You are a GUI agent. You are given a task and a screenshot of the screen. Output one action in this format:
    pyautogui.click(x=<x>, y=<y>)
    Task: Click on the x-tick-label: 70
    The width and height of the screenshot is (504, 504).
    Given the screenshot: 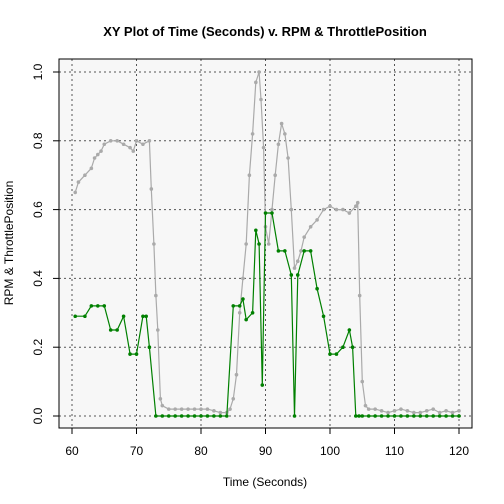 What is the action you would take?
    pyautogui.click(x=137, y=451)
    